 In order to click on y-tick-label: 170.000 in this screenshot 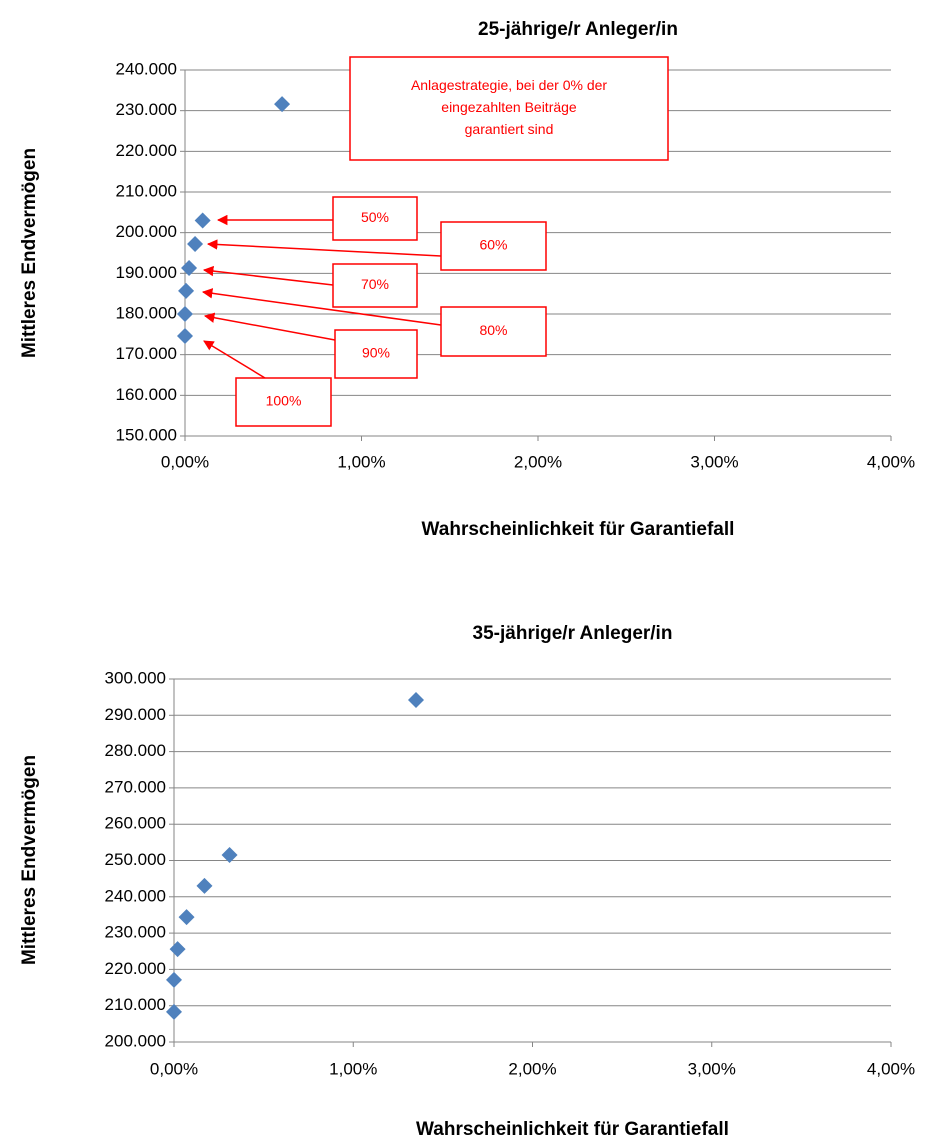, I will do `click(146, 353)`.